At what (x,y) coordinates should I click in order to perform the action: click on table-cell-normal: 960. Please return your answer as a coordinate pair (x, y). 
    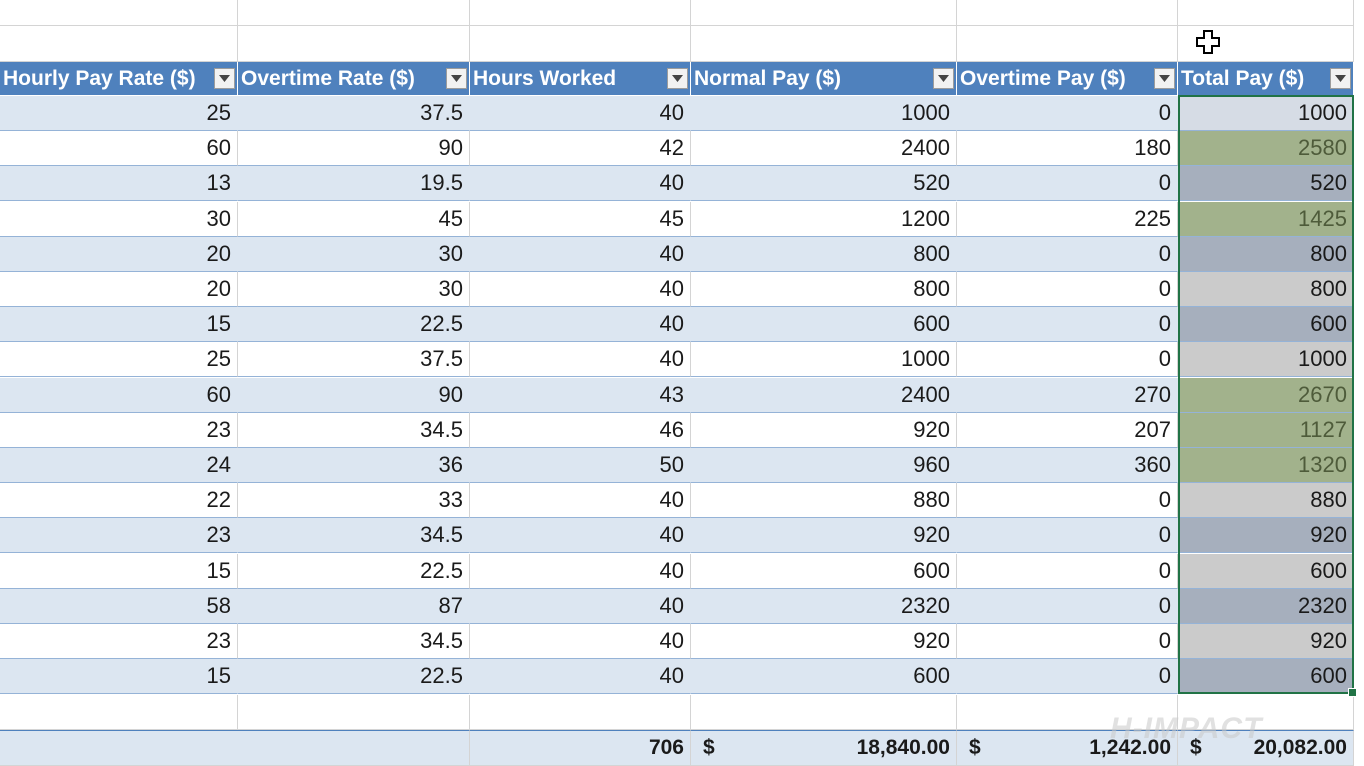
    Looking at the image, I should click on (824, 465).